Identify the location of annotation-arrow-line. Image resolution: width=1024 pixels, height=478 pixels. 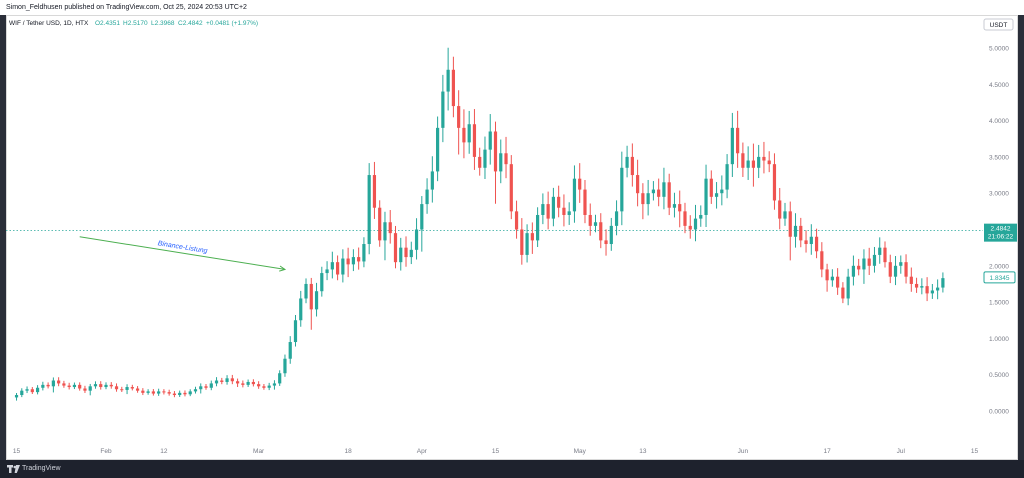
(182, 253).